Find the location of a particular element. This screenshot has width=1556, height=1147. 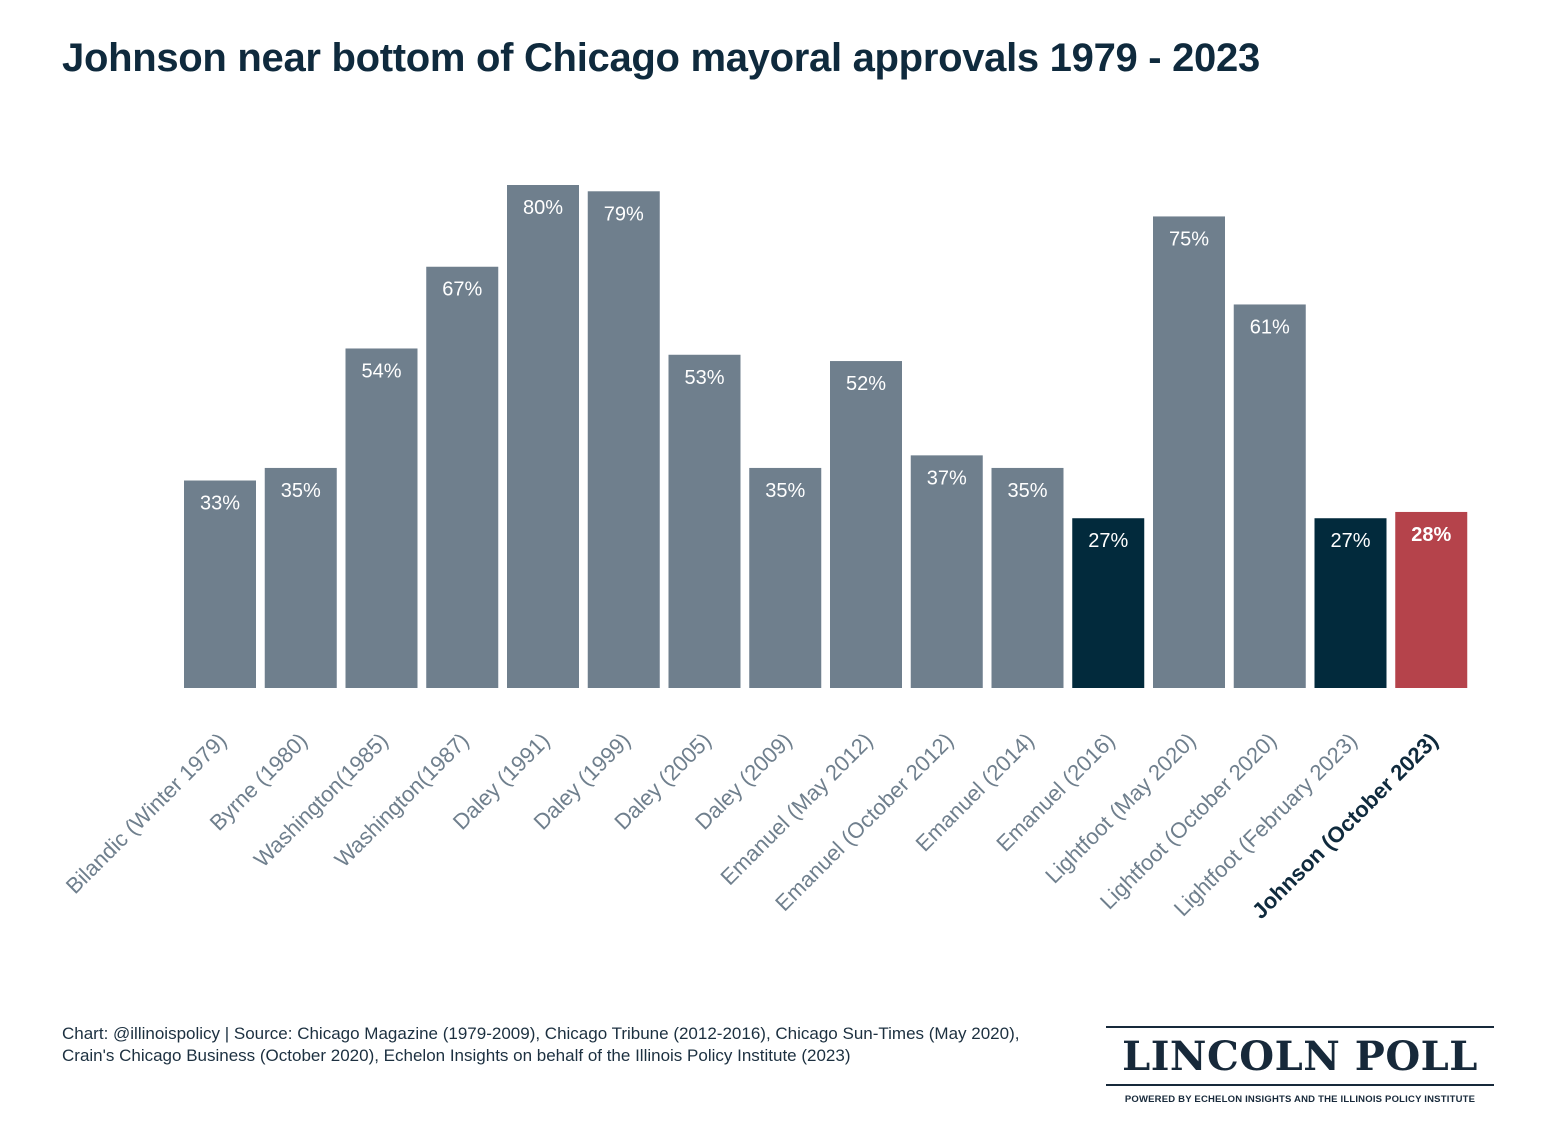

bar-johnson-october-2023 is located at coordinates (1431, 599).